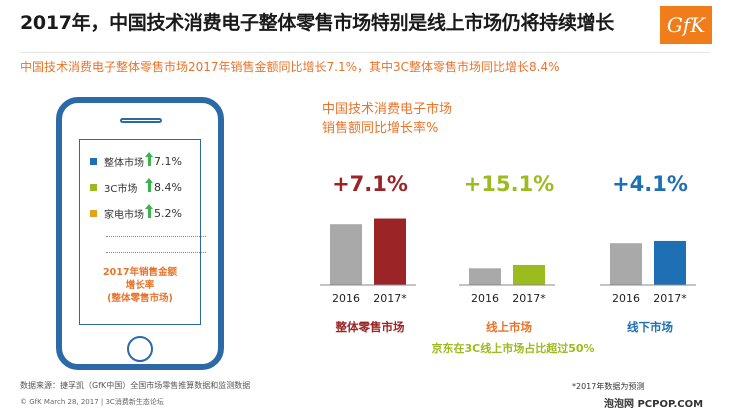 The image size is (730, 411). What do you see at coordinates (370, 327) in the screenshot?
I see `group-title: 整体零售市场` at bounding box center [370, 327].